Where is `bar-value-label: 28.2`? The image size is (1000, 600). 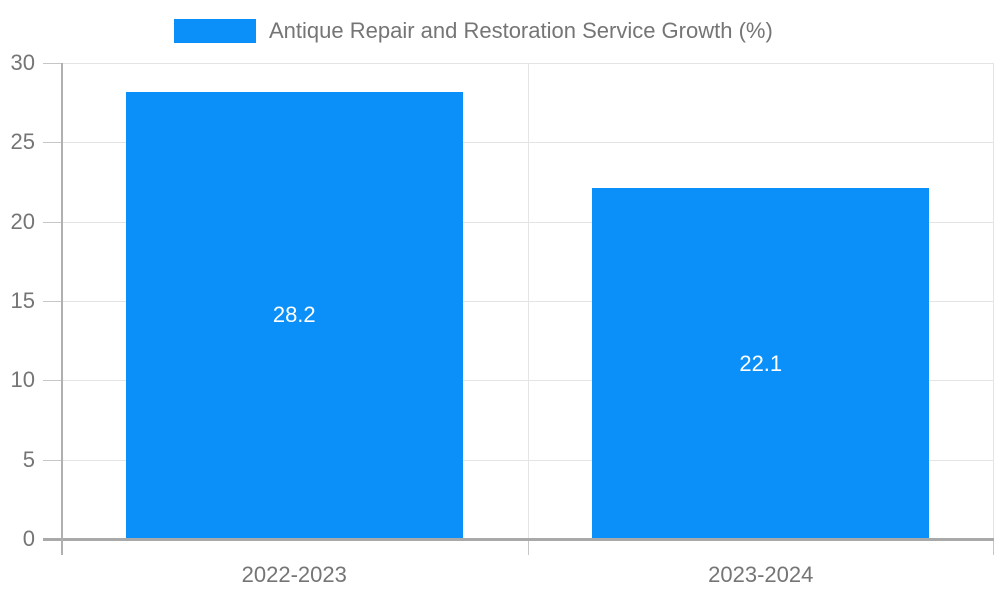 bar-value-label: 28.2 is located at coordinates (294, 315).